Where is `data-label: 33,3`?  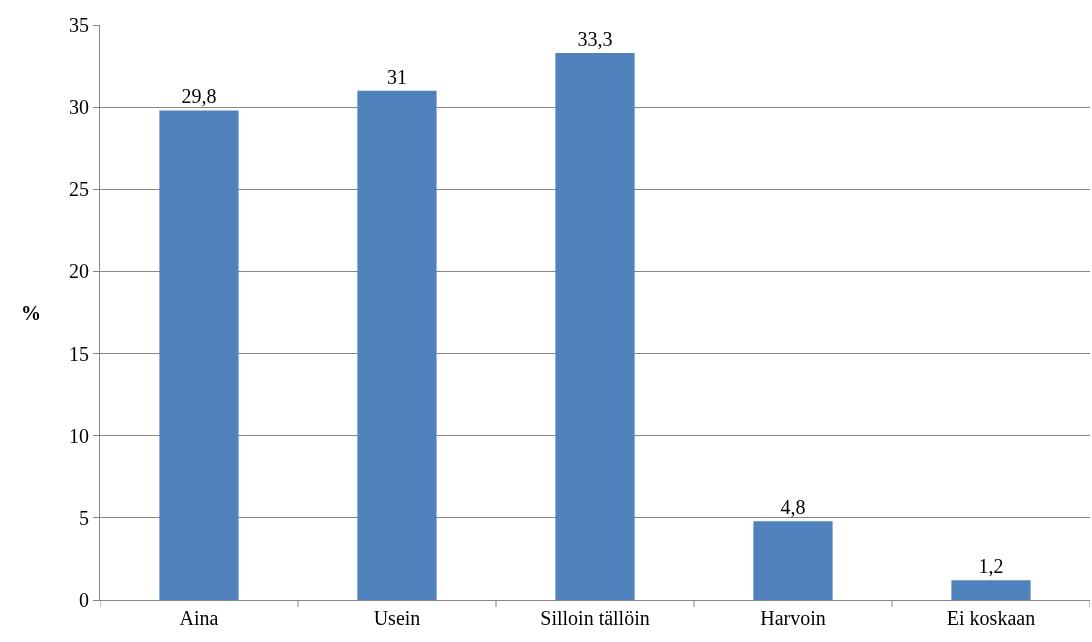
data-label: 33,3 is located at coordinates (595, 38).